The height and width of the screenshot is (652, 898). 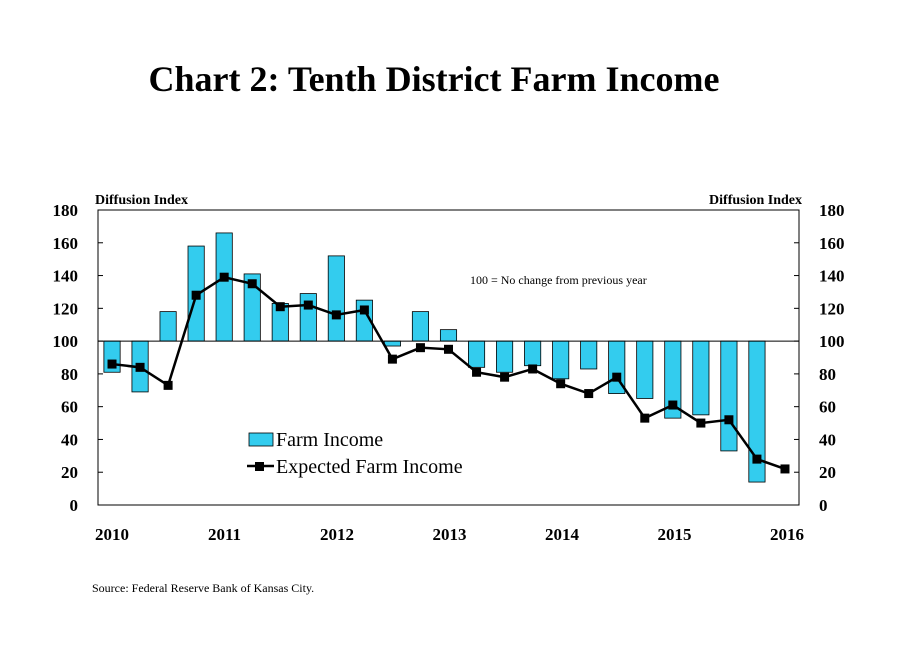 What do you see at coordinates (112, 364) in the screenshot?
I see `point-2010Q2` at bounding box center [112, 364].